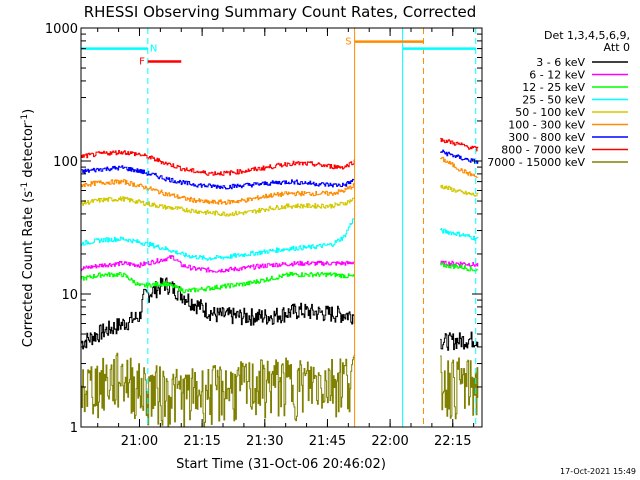 The image size is (640, 480). What do you see at coordinates (25, 186) in the screenshot?
I see `y-axis-label-sup-1: -1` at bounding box center [25, 186].